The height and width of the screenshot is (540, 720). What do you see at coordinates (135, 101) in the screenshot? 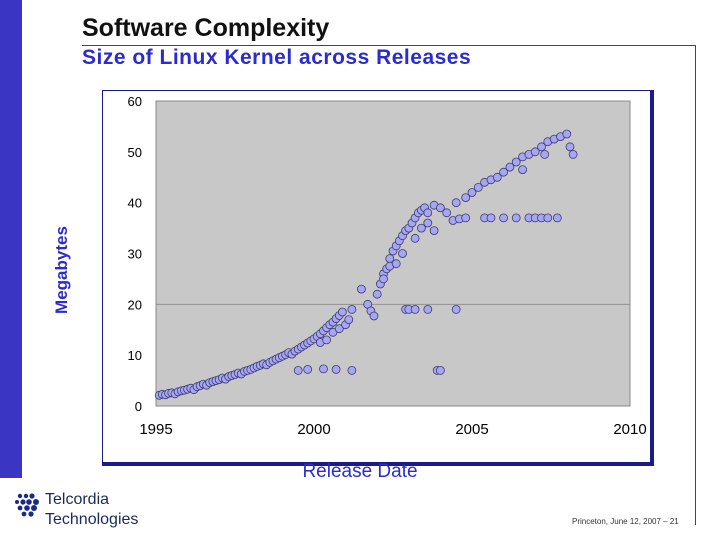
I see `y-tick-label: 60` at bounding box center [135, 101].